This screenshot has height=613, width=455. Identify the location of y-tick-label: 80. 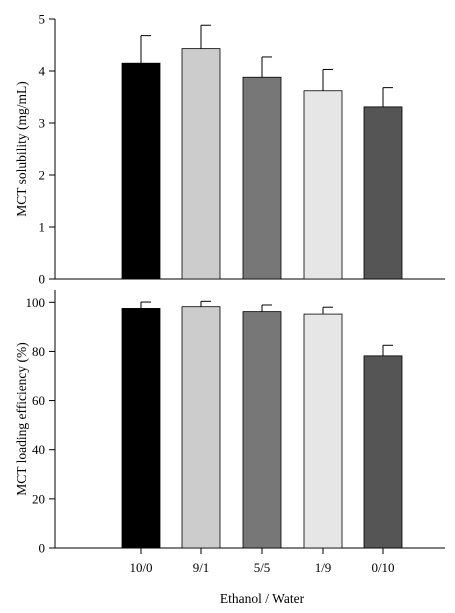
(38, 351).